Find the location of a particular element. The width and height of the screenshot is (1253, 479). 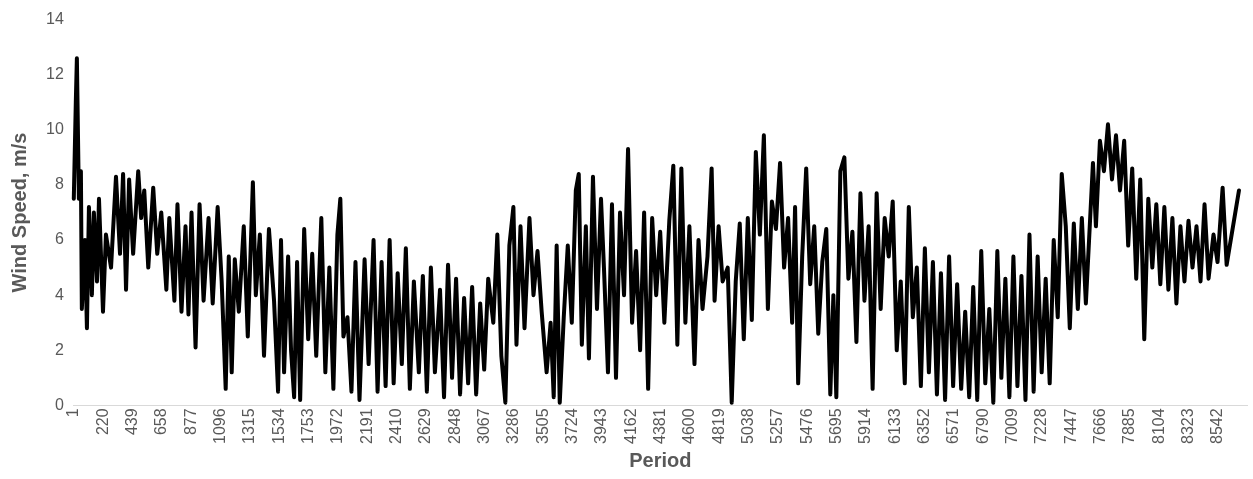

x-tick-label: 3505 is located at coordinates (542, 426).